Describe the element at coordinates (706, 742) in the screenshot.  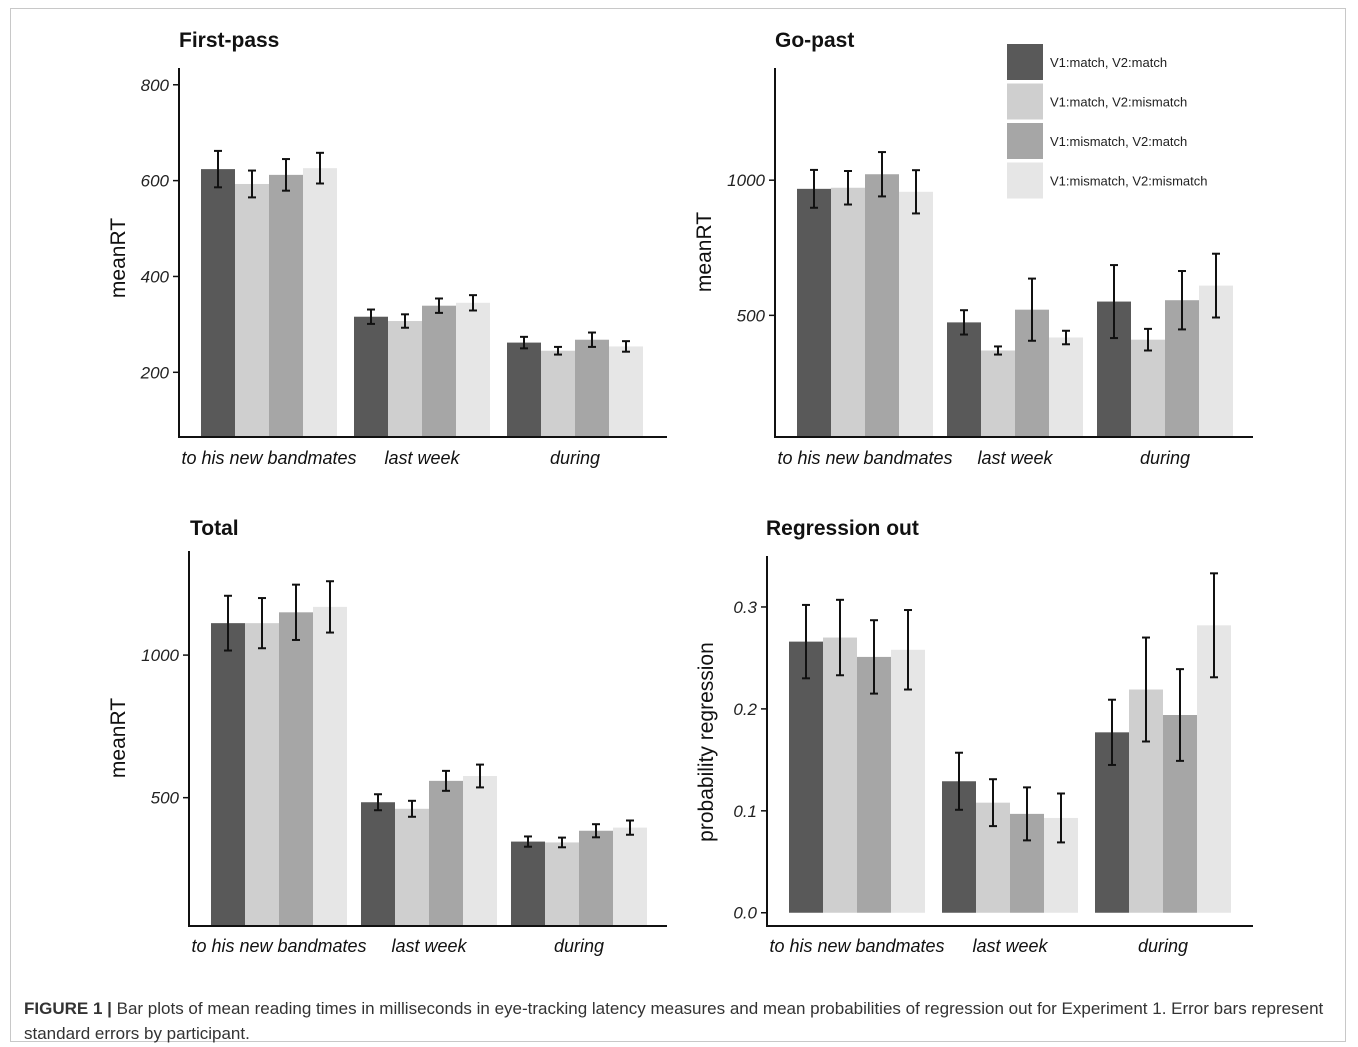
I see `y-axis-label: probability regression` at that location.